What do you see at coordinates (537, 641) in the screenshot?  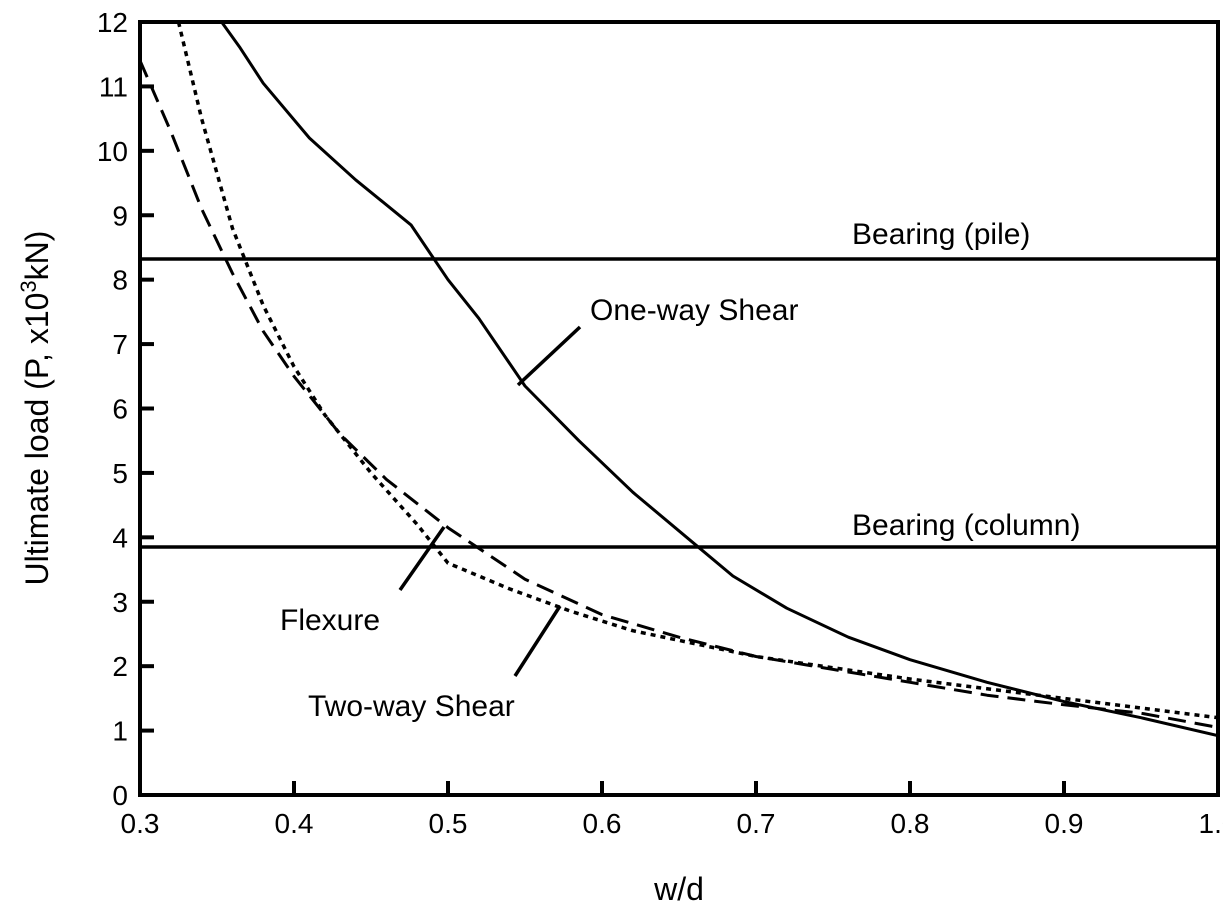 I see `leader-two-way-shear` at bounding box center [537, 641].